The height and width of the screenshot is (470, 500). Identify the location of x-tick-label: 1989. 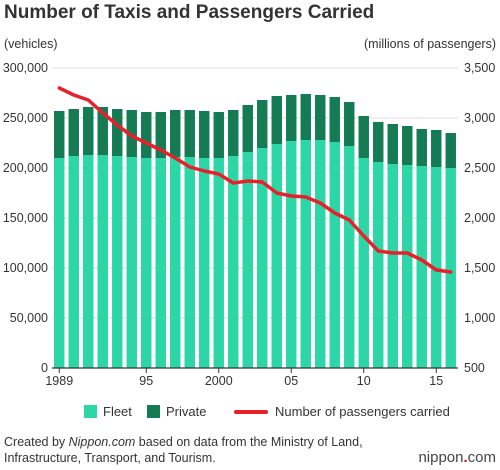
(59, 381).